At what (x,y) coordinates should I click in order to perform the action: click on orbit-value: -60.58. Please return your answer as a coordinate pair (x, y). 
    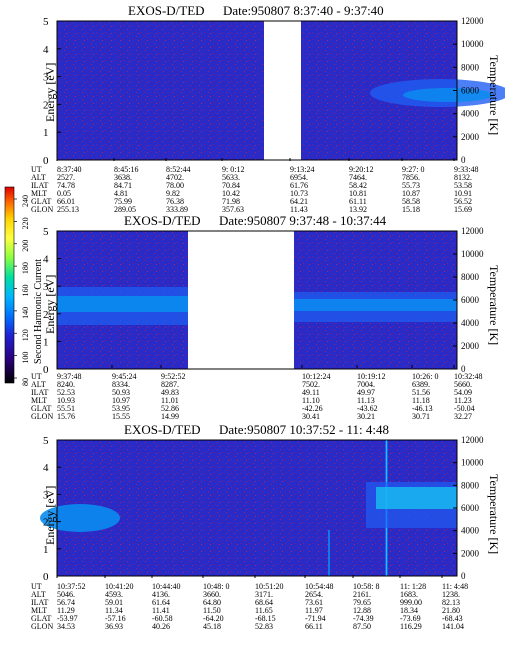
    Looking at the image, I should click on (162, 618).